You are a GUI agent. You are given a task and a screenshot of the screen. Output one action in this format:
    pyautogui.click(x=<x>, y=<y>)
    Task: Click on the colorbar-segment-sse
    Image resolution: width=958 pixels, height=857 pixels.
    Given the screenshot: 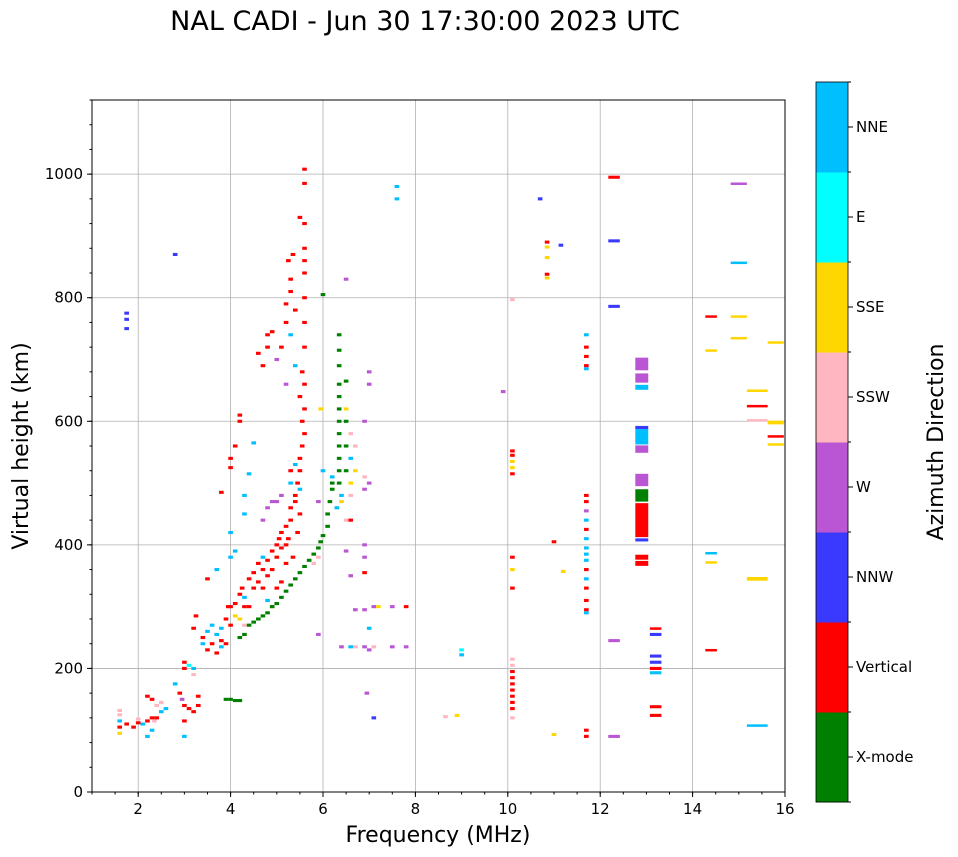 What is the action you would take?
    pyautogui.click(x=832, y=307)
    